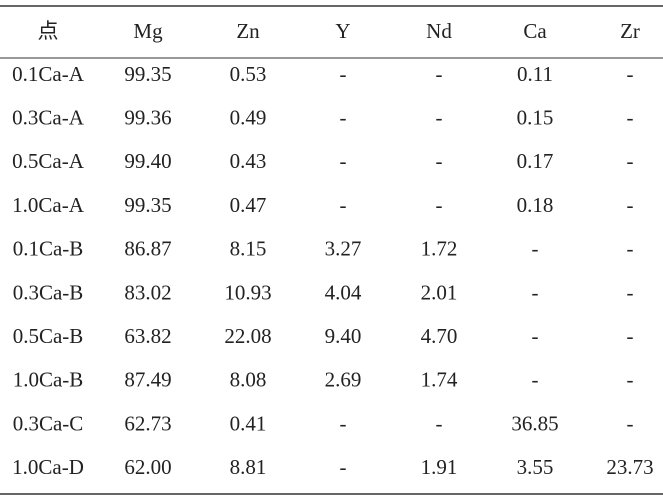 Image resolution: width=663 pixels, height=501 pixels. Describe the element at coordinates (48, 249) in the screenshot. I see `row-label: 0.1Ca-B` at that location.